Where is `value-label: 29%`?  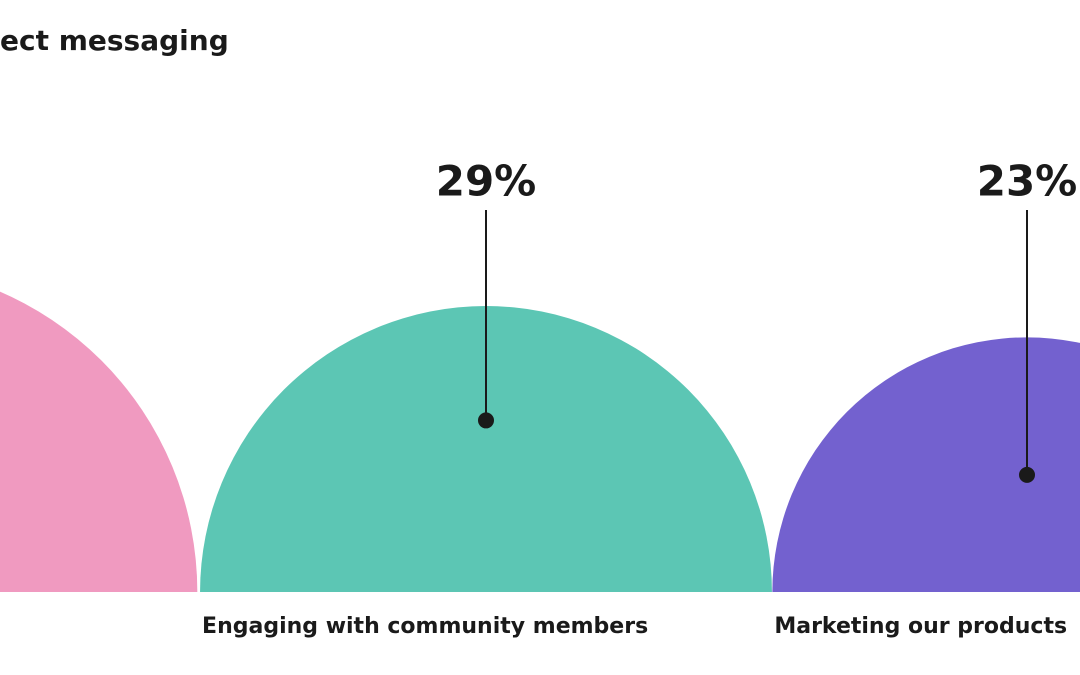 value-label: 29% is located at coordinates (486, 181).